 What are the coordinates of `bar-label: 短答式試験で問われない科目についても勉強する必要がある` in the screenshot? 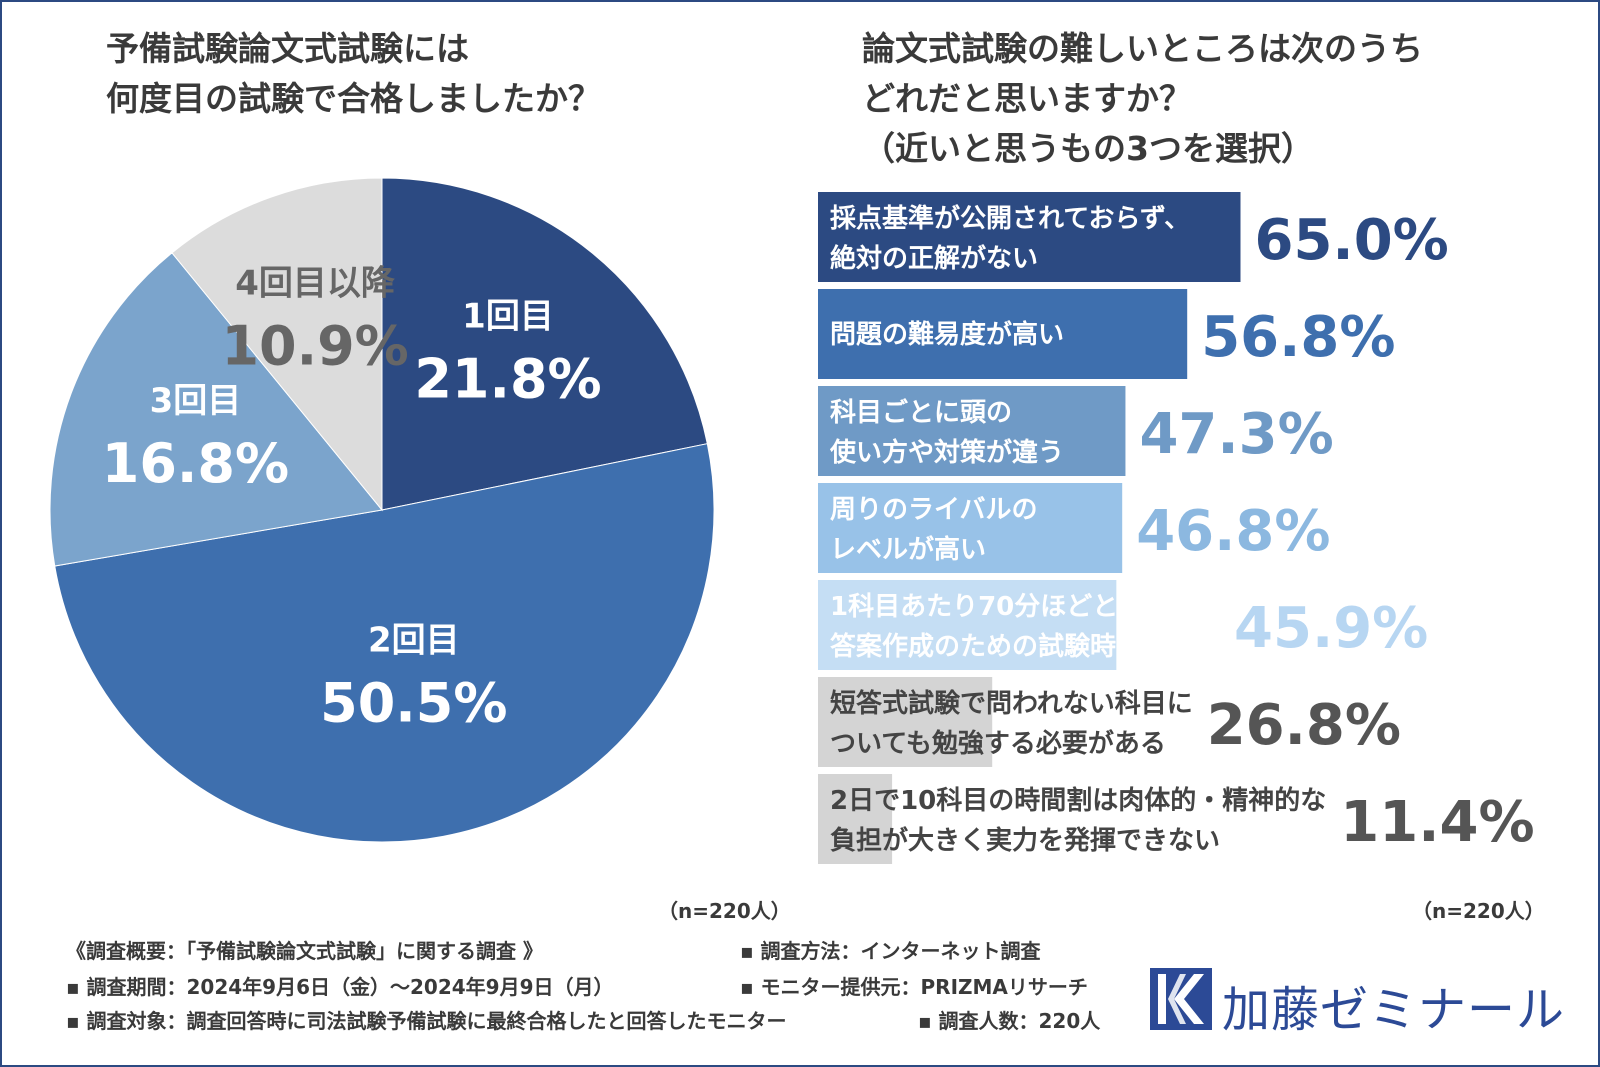 It's located at (1011, 723).